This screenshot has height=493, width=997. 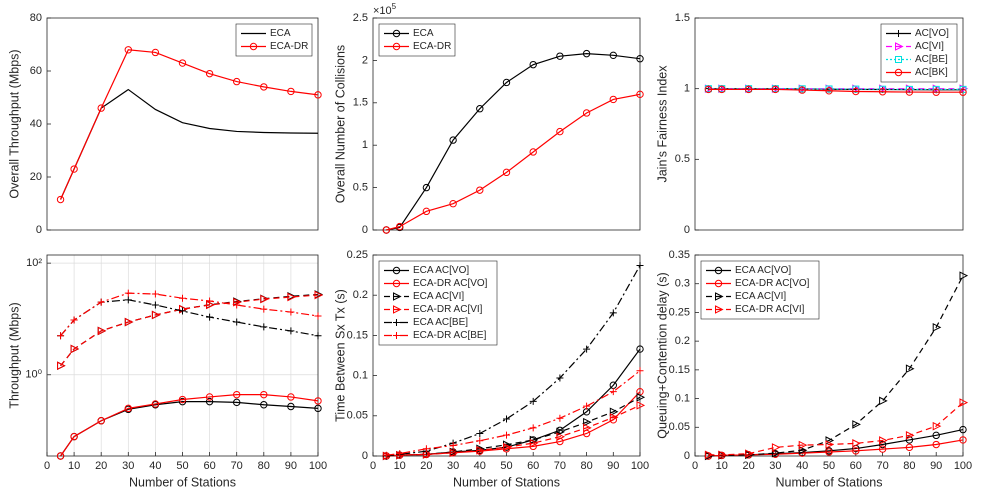 What do you see at coordinates (36, 177) in the screenshot?
I see `y-tick-label: 20` at bounding box center [36, 177].